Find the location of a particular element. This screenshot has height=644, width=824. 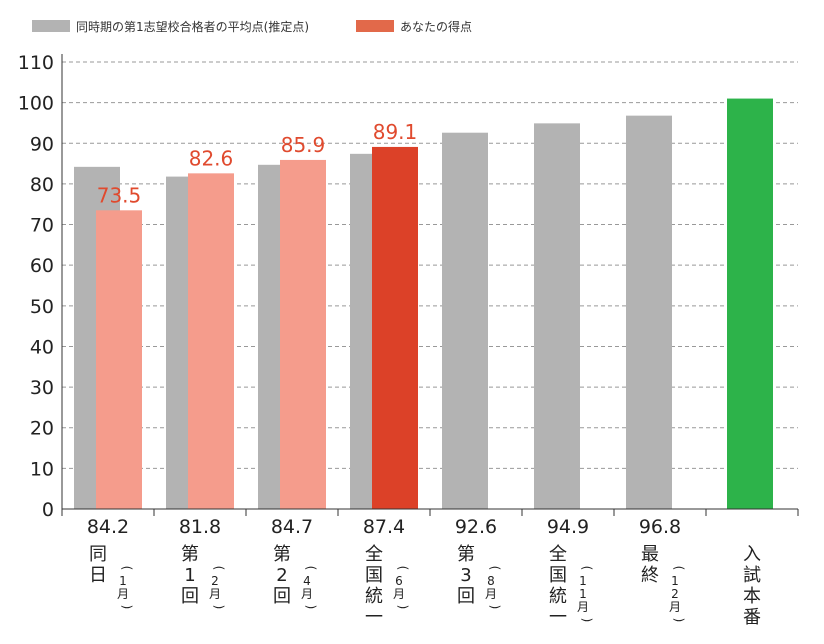

y-tick-label: 70 is located at coordinates (42, 226).